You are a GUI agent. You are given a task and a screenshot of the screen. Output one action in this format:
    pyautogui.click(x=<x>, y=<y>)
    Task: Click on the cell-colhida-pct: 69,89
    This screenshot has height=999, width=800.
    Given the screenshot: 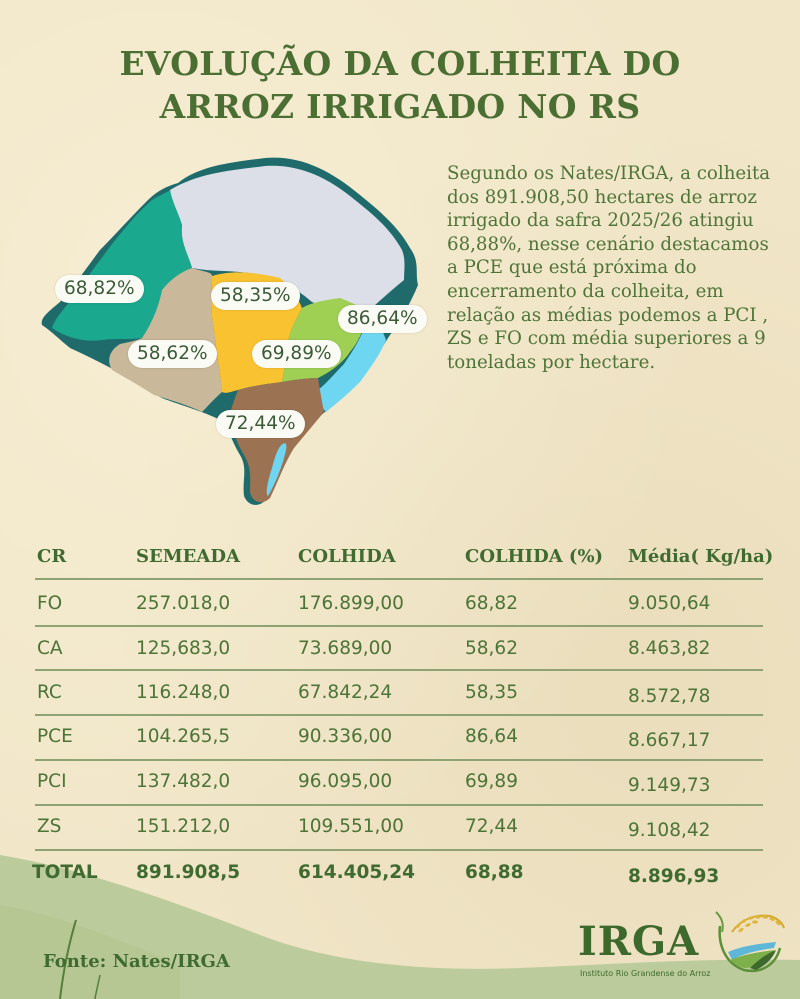 What is the action you would take?
    pyautogui.click(x=491, y=781)
    